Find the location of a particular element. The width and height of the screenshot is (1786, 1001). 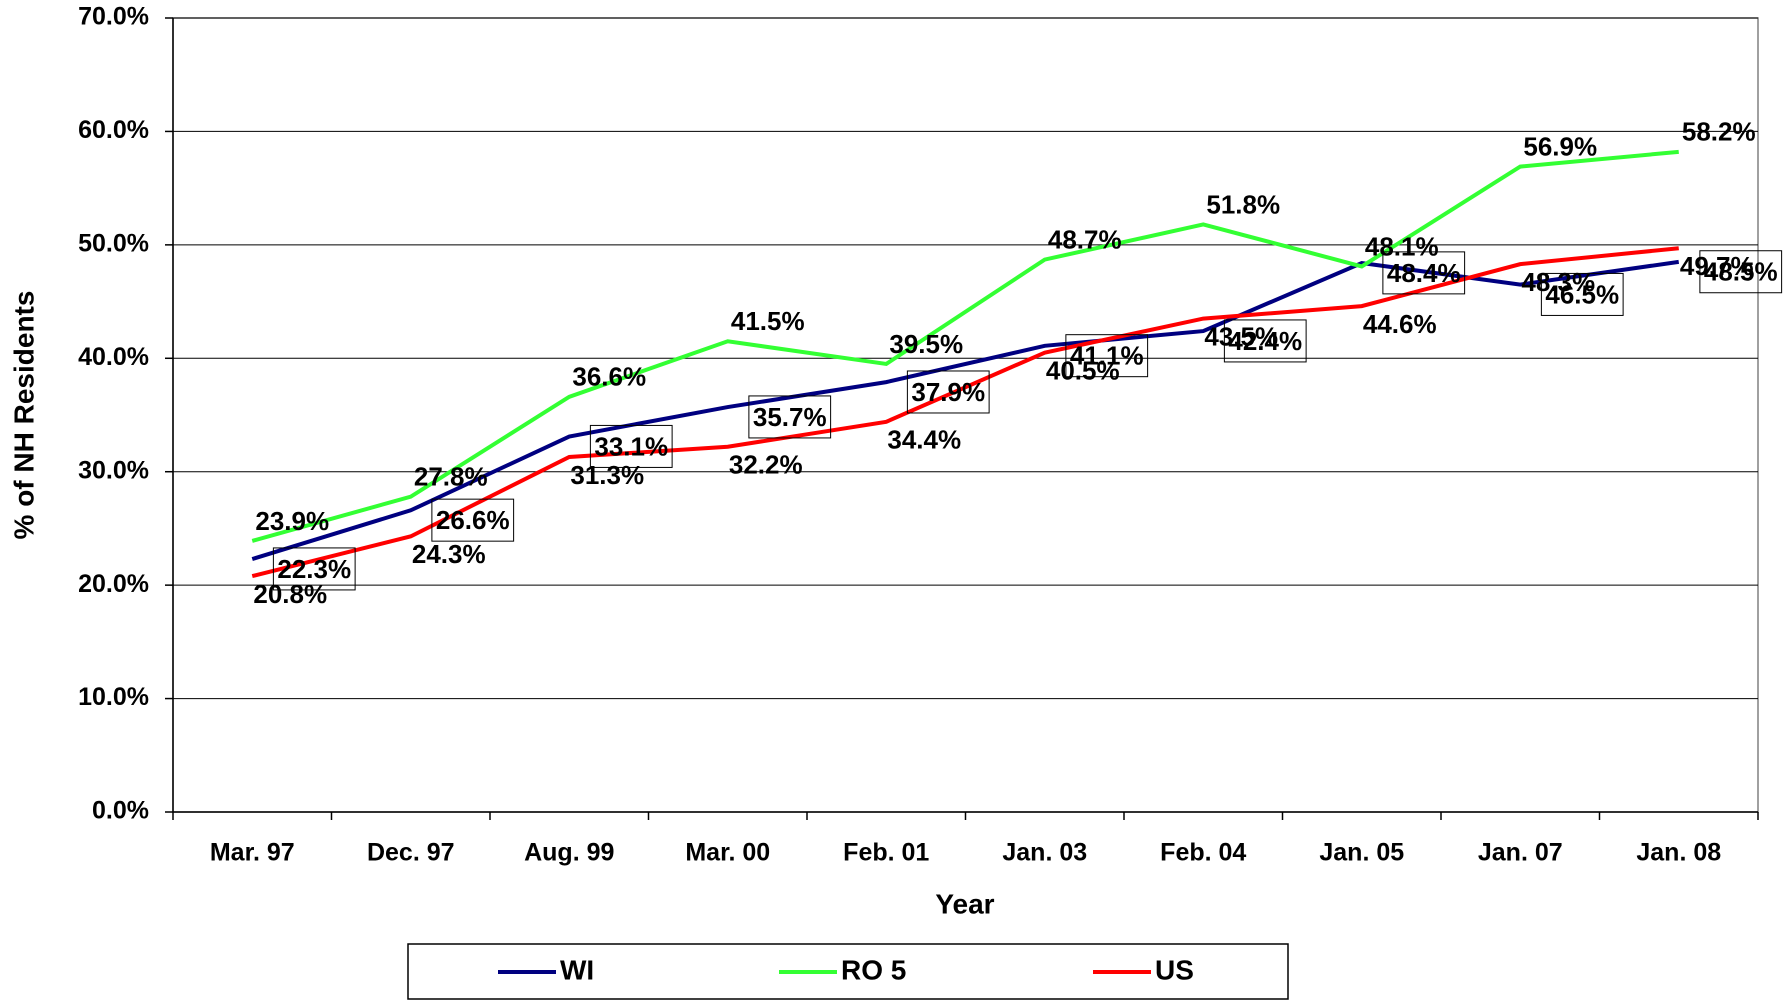

legend-label: US is located at coordinates (1174, 969).